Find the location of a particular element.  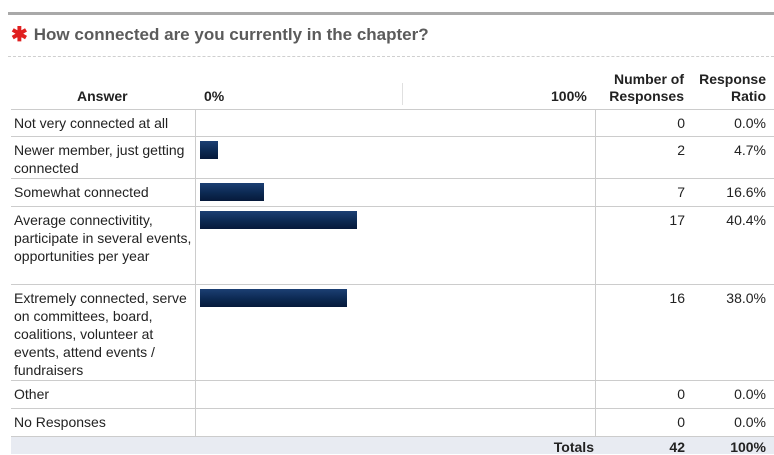

totals-ratio: 100% is located at coordinates (748, 447).